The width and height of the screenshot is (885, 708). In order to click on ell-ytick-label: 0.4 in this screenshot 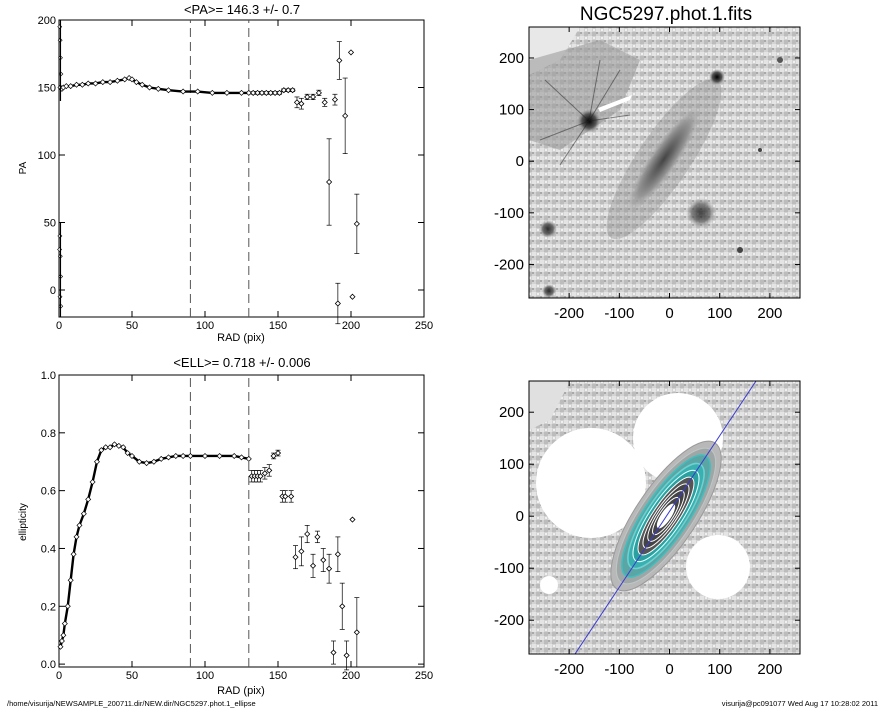, I will do `click(48, 549)`.